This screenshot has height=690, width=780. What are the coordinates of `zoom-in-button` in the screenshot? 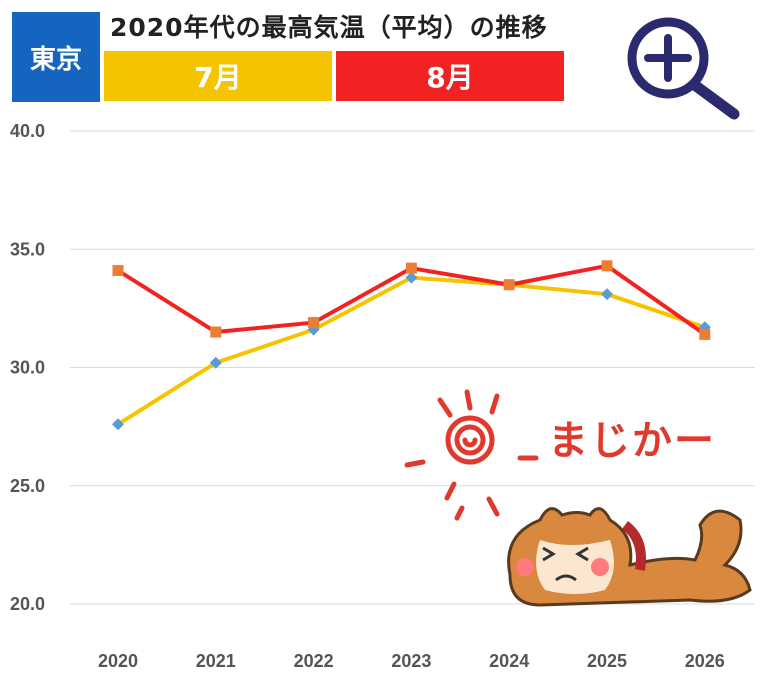 It's located at (682, 67).